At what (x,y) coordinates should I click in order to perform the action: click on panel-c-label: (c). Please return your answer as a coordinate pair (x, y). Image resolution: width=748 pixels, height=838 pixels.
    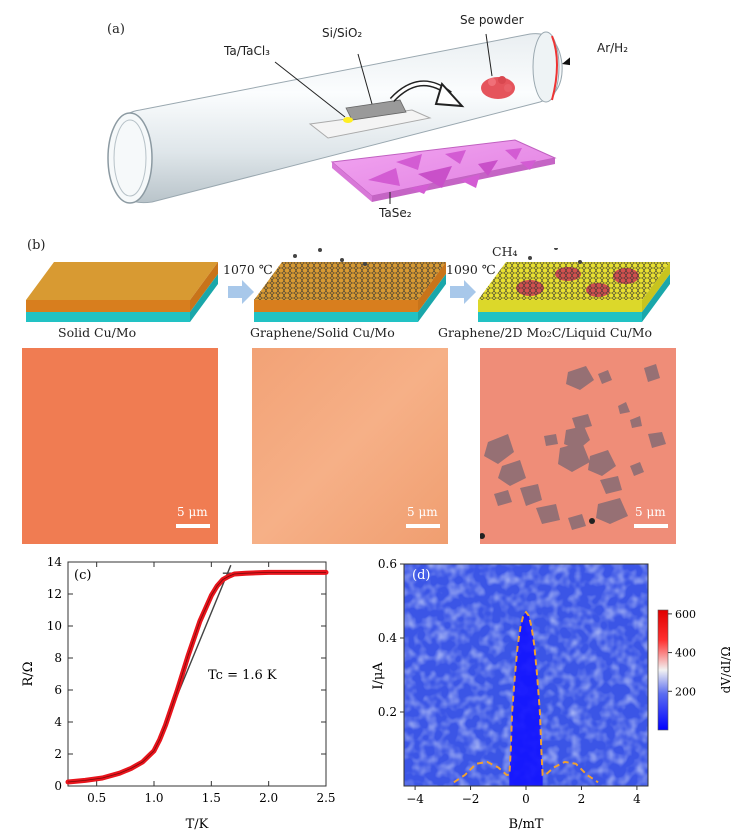
    Looking at the image, I should click on (82, 575).